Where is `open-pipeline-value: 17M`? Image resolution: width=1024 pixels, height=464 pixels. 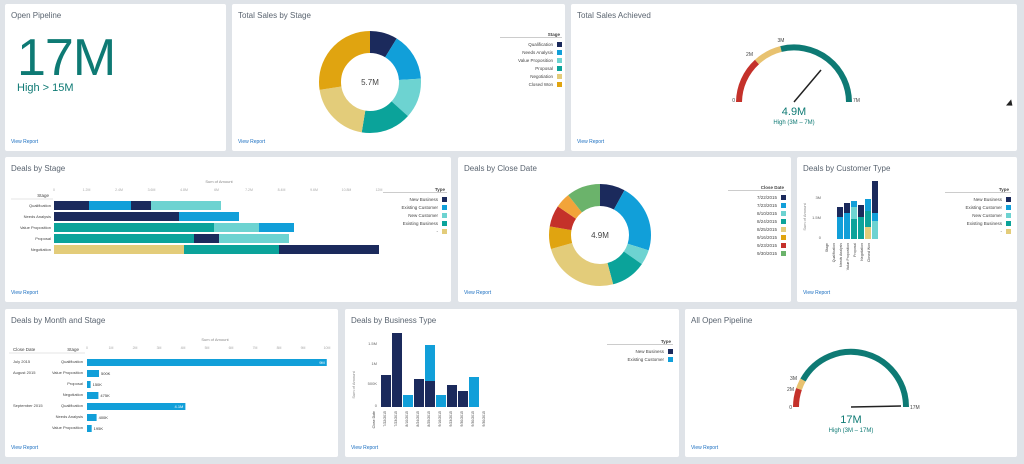 open-pipeline-value: 17M is located at coordinates (66, 58).